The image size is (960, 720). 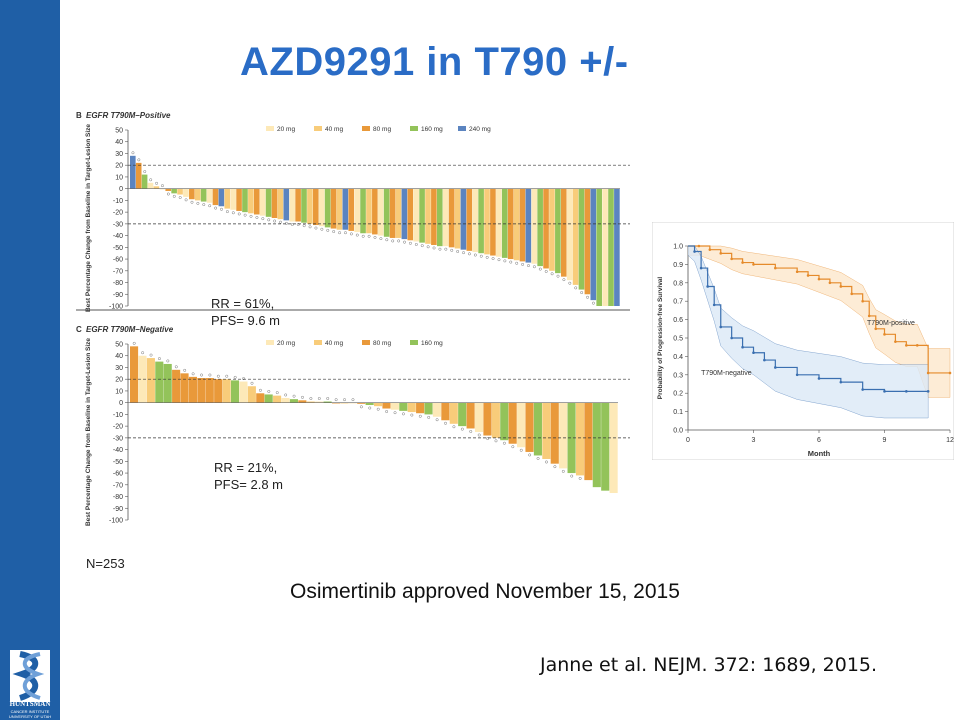 I want to click on y-tick-label: -10, so click(x=118, y=201).